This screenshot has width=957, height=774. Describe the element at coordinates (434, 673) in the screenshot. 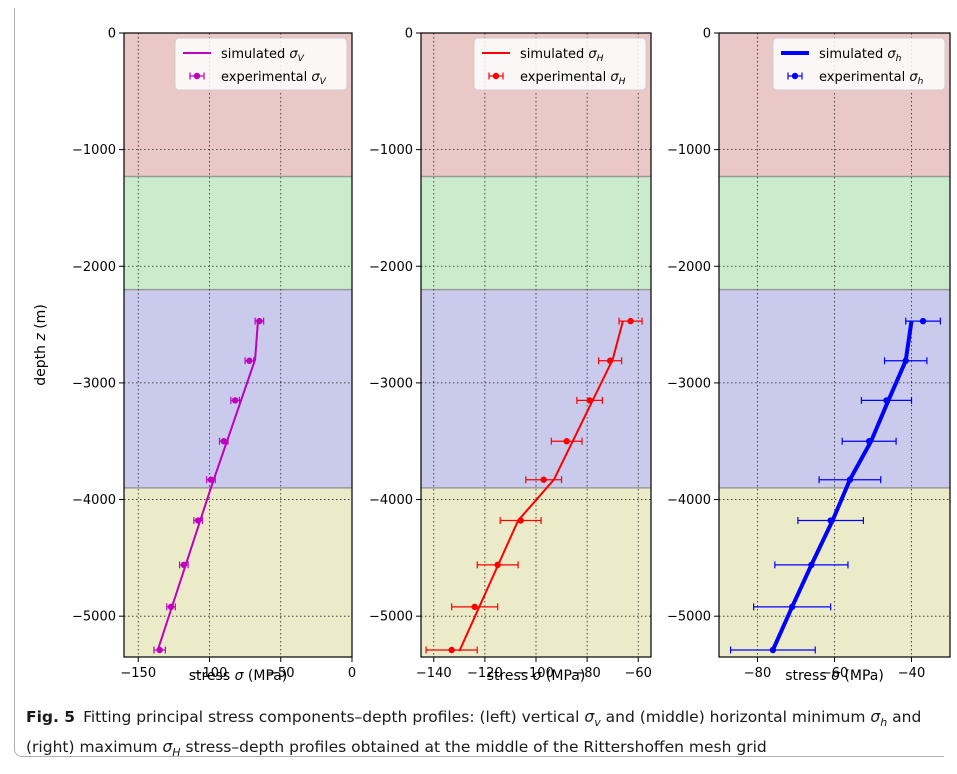

I see `x-tick-label-0: −140` at that location.